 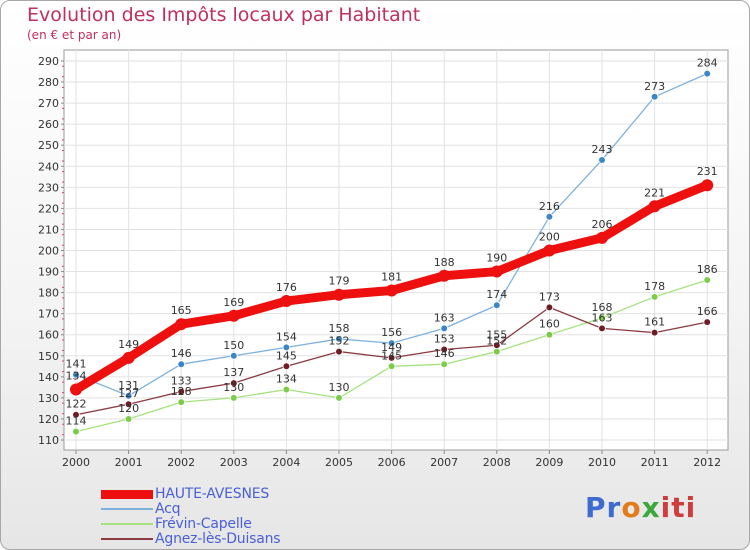 What do you see at coordinates (48, 398) in the screenshot?
I see `y-tick-label: 130` at bounding box center [48, 398].